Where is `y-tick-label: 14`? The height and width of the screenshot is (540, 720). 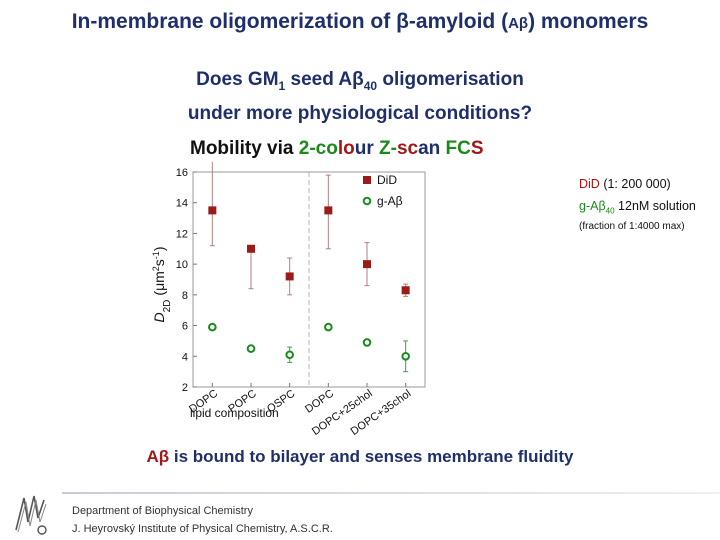
y-tick-label: 14 is located at coordinates (182, 204).